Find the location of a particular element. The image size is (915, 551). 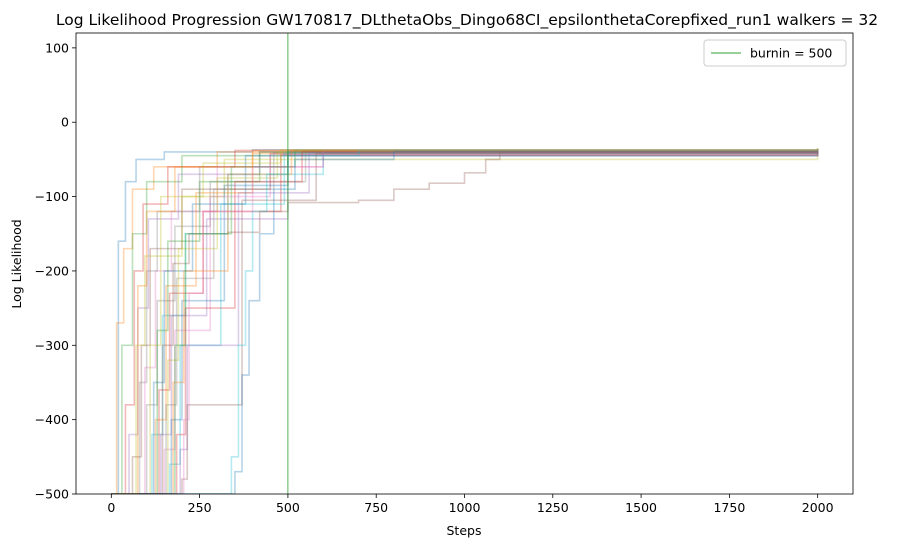

legend-box is located at coordinates (775, 53).